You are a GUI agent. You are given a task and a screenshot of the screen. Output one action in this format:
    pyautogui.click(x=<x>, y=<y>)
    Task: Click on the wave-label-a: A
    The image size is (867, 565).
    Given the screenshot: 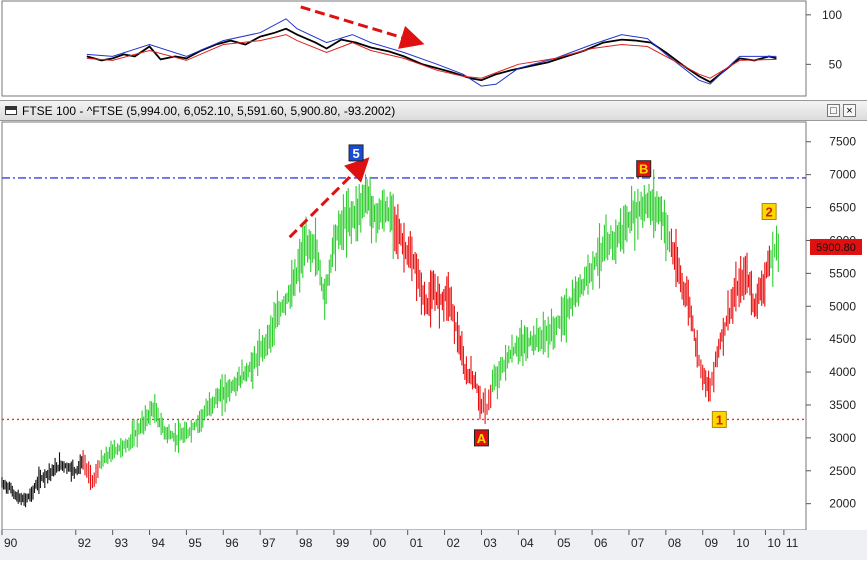 What is the action you would take?
    pyautogui.click(x=481, y=438)
    